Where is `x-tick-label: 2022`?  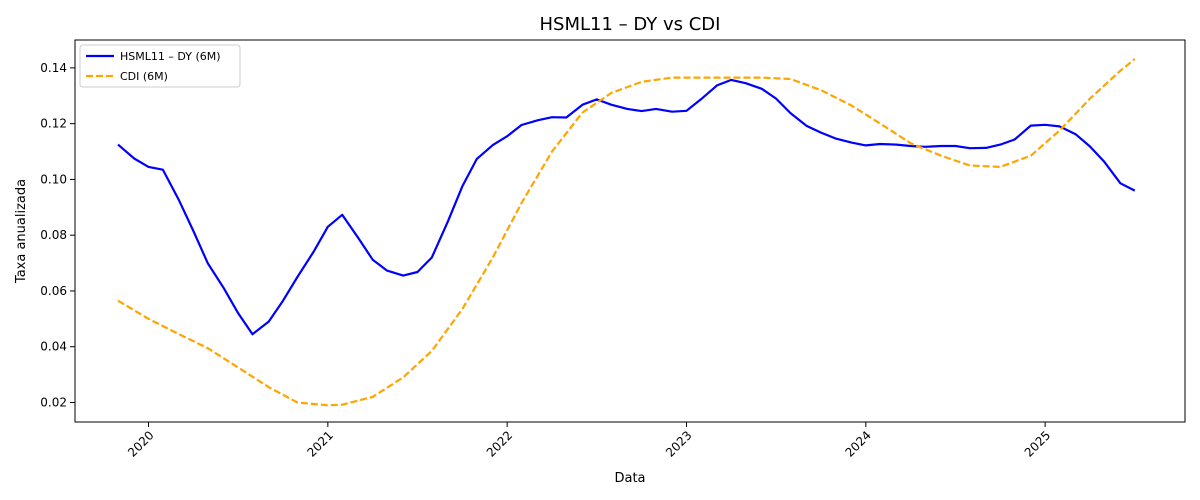 x-tick-label: 2022 is located at coordinates (499, 443).